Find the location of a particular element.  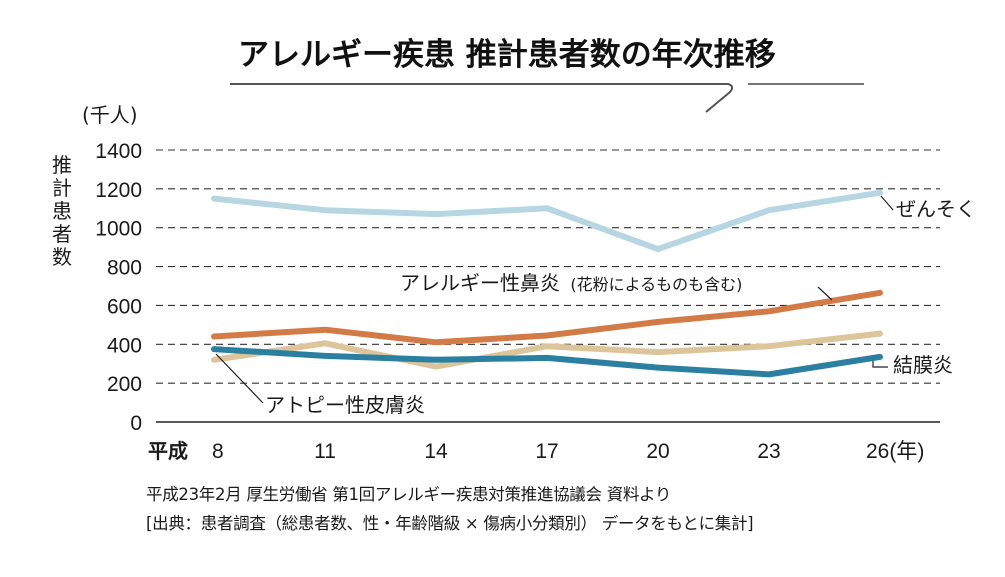

y-label-char: 者 is located at coordinates (62, 234).